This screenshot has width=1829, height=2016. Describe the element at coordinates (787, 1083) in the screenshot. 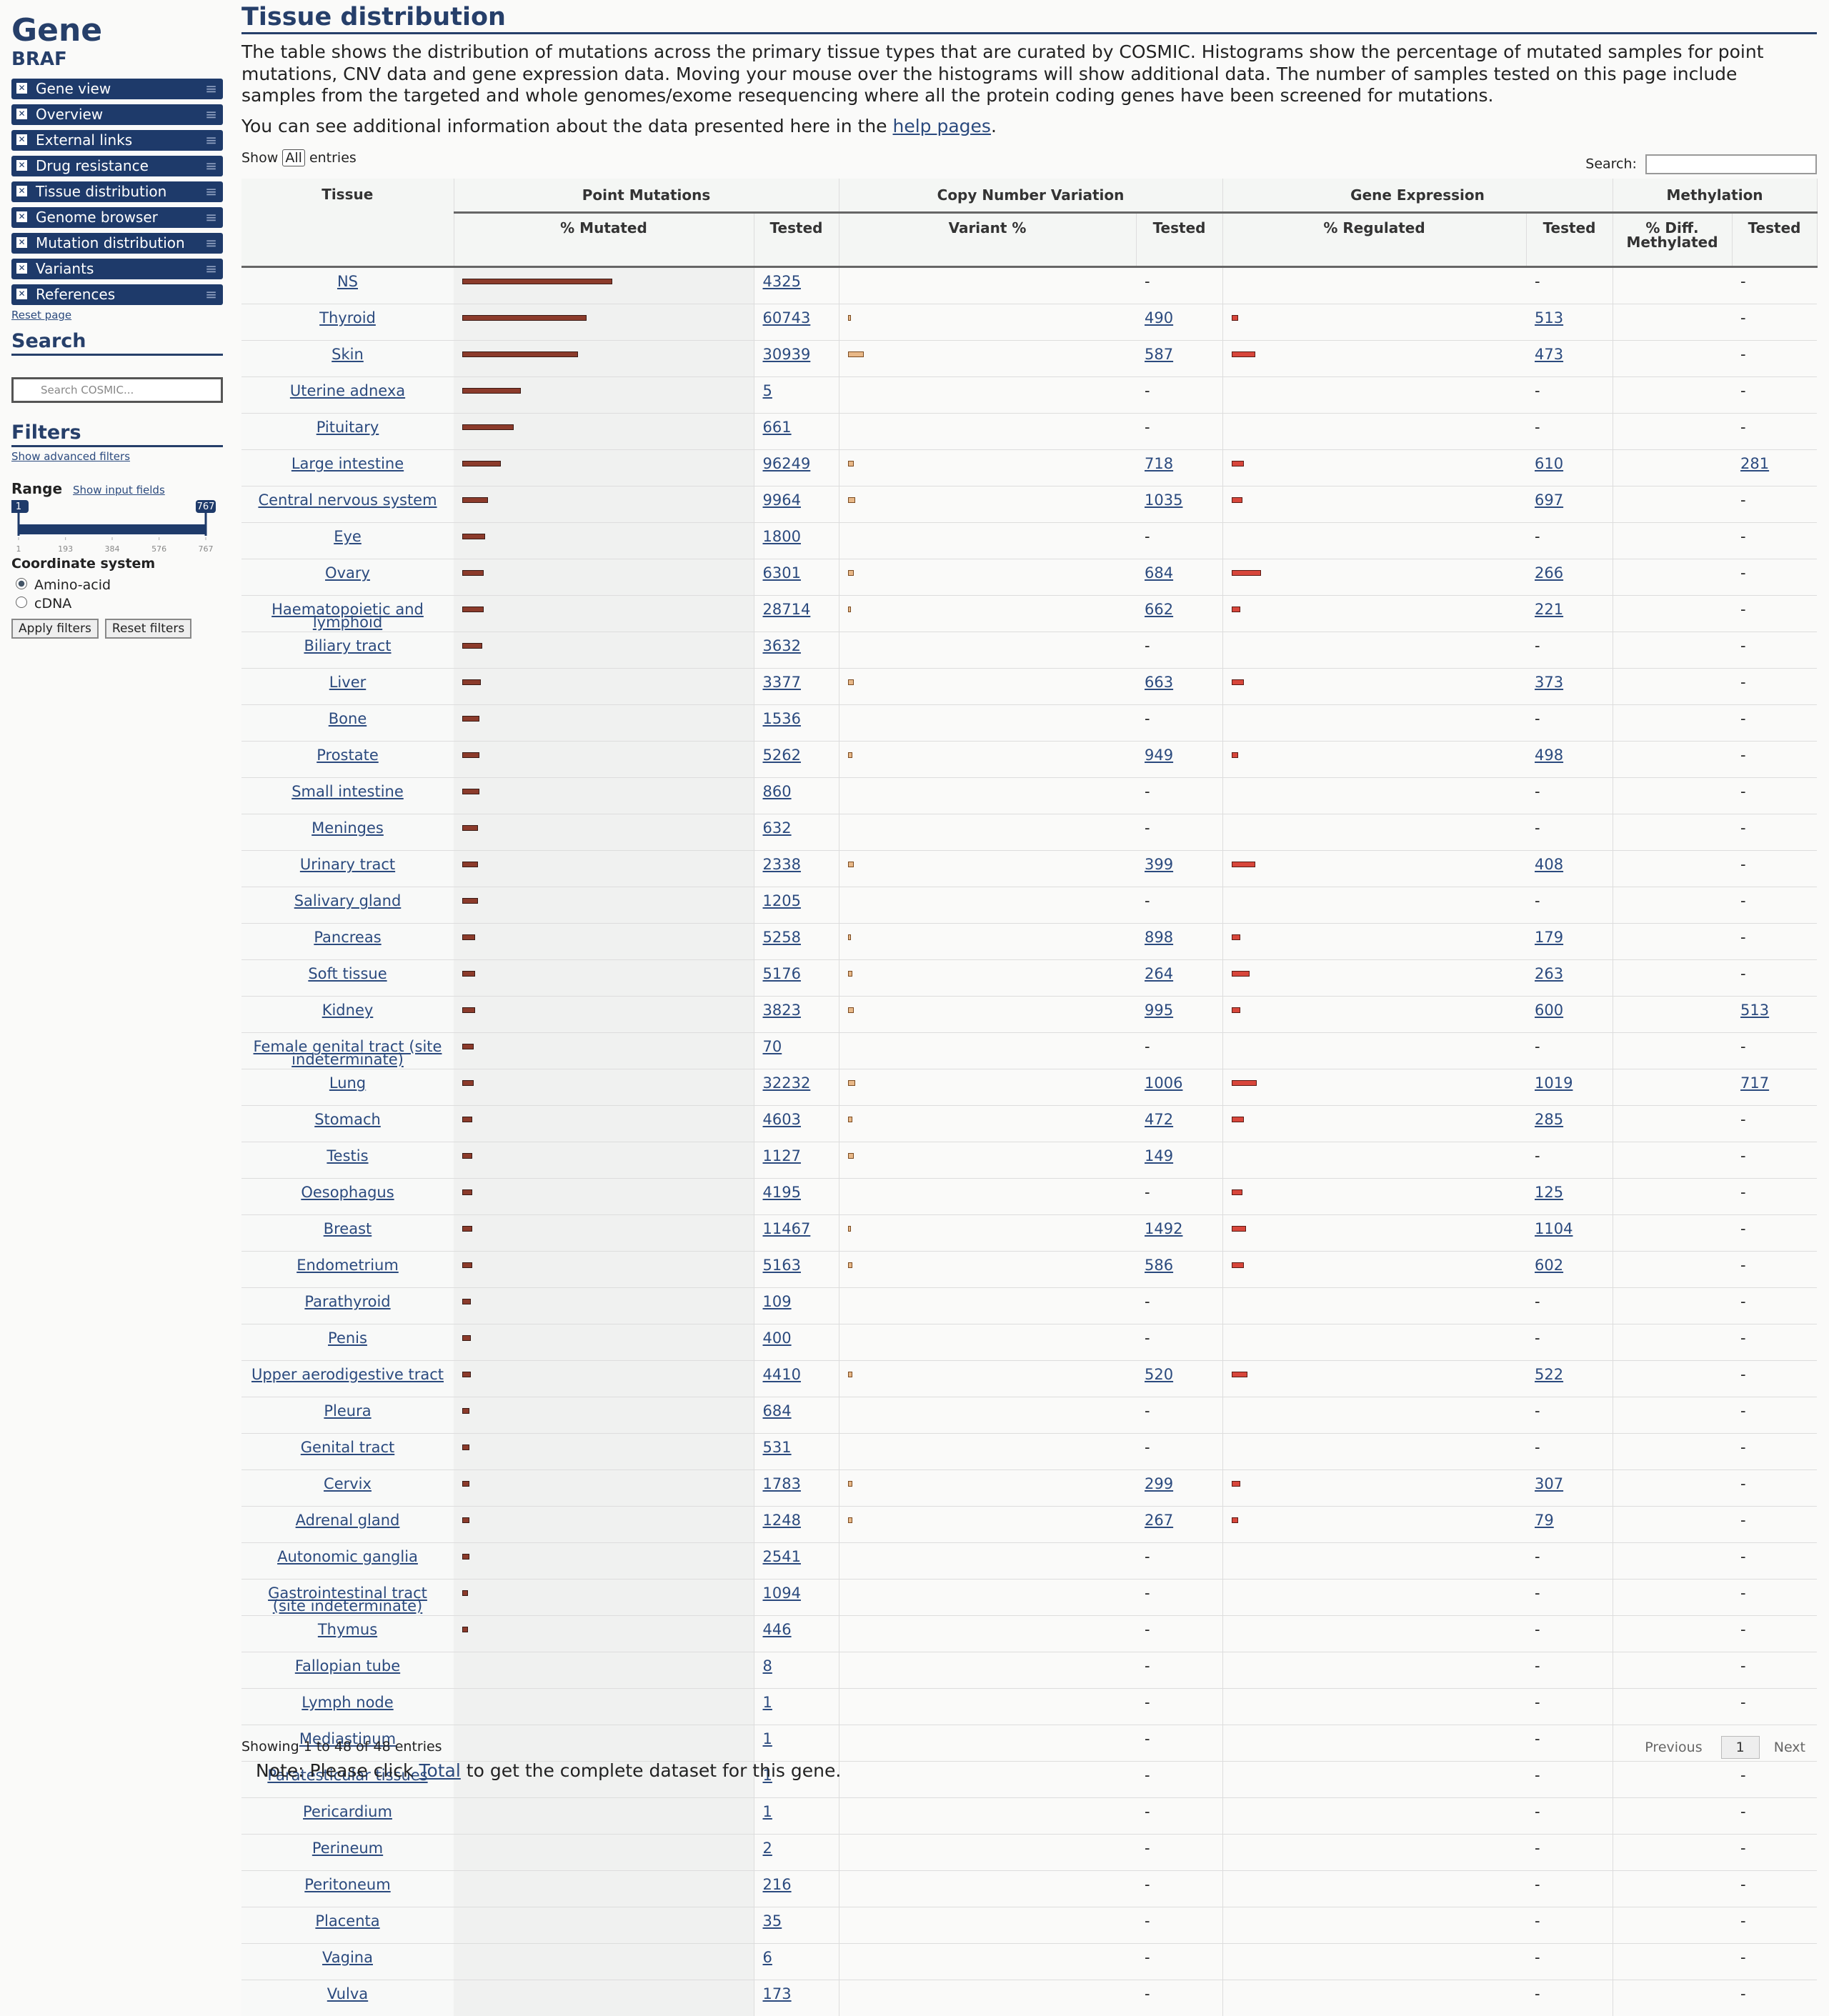

I see `tested: 32232` at that location.